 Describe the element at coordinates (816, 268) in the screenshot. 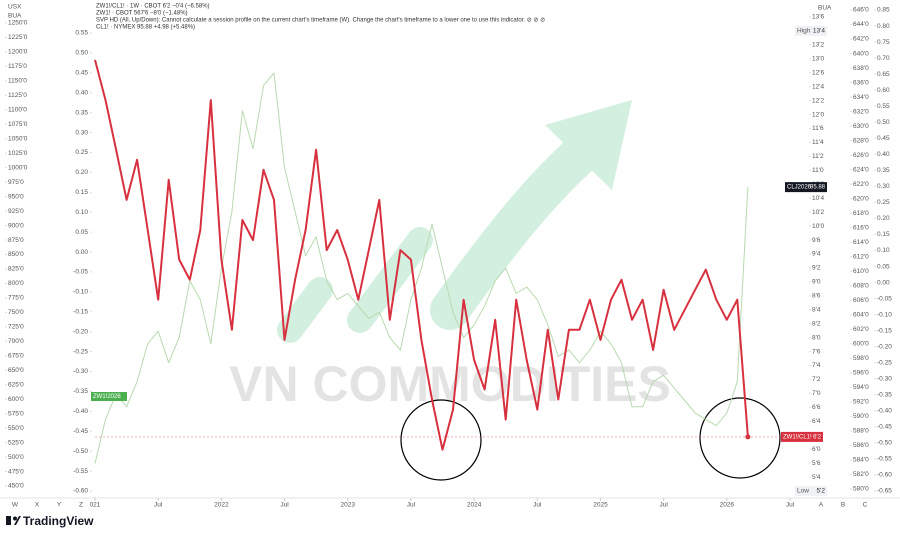

I see `y-tick-label: 9'2` at that location.